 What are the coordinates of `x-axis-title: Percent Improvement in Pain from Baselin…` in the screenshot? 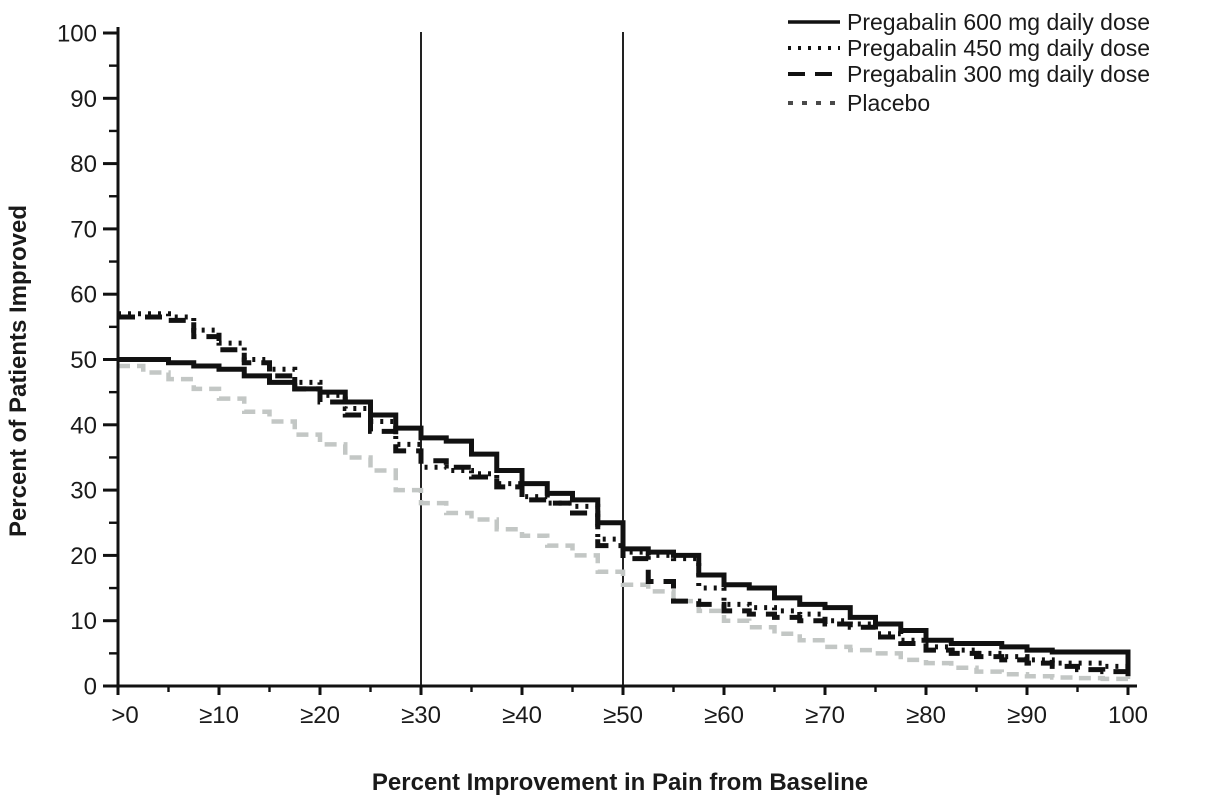 It's located at (620, 782).